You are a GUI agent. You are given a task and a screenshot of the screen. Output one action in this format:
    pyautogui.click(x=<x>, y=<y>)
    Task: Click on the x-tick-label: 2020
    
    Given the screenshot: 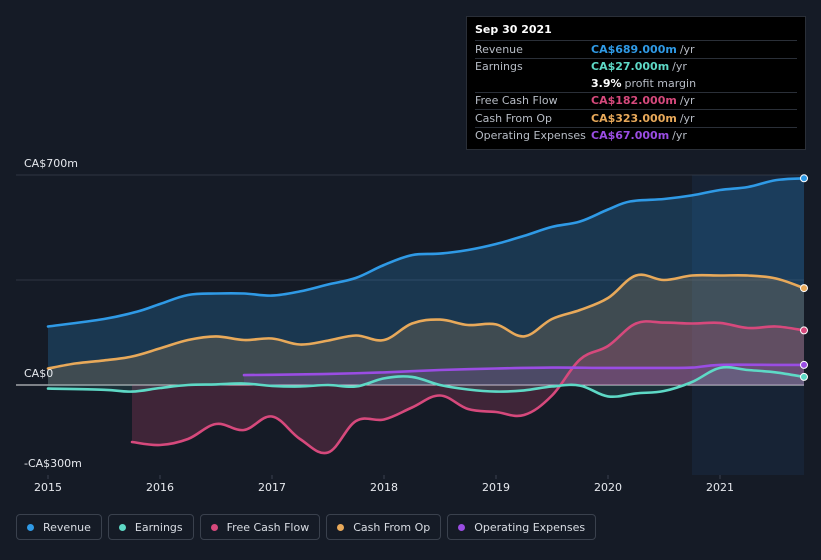 What is the action you would take?
    pyautogui.click(x=608, y=487)
    